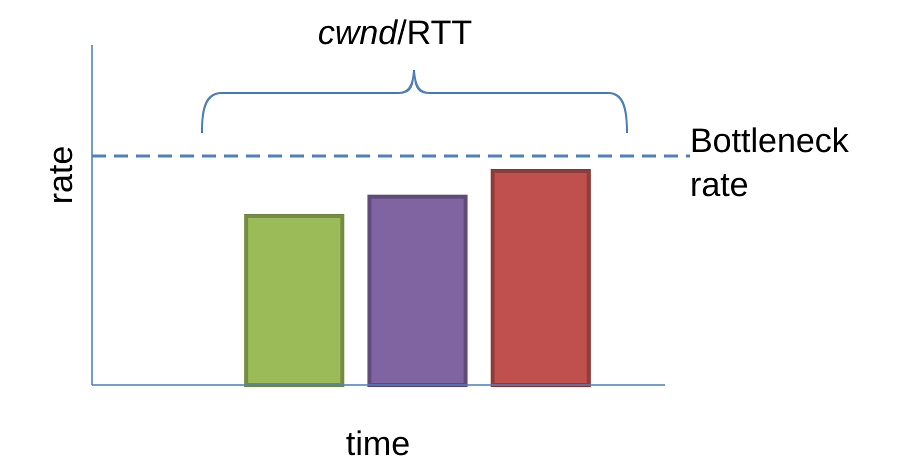 This screenshot has width=906, height=466. What do you see at coordinates (378, 444) in the screenshot?
I see `x-axis-title: time` at bounding box center [378, 444].